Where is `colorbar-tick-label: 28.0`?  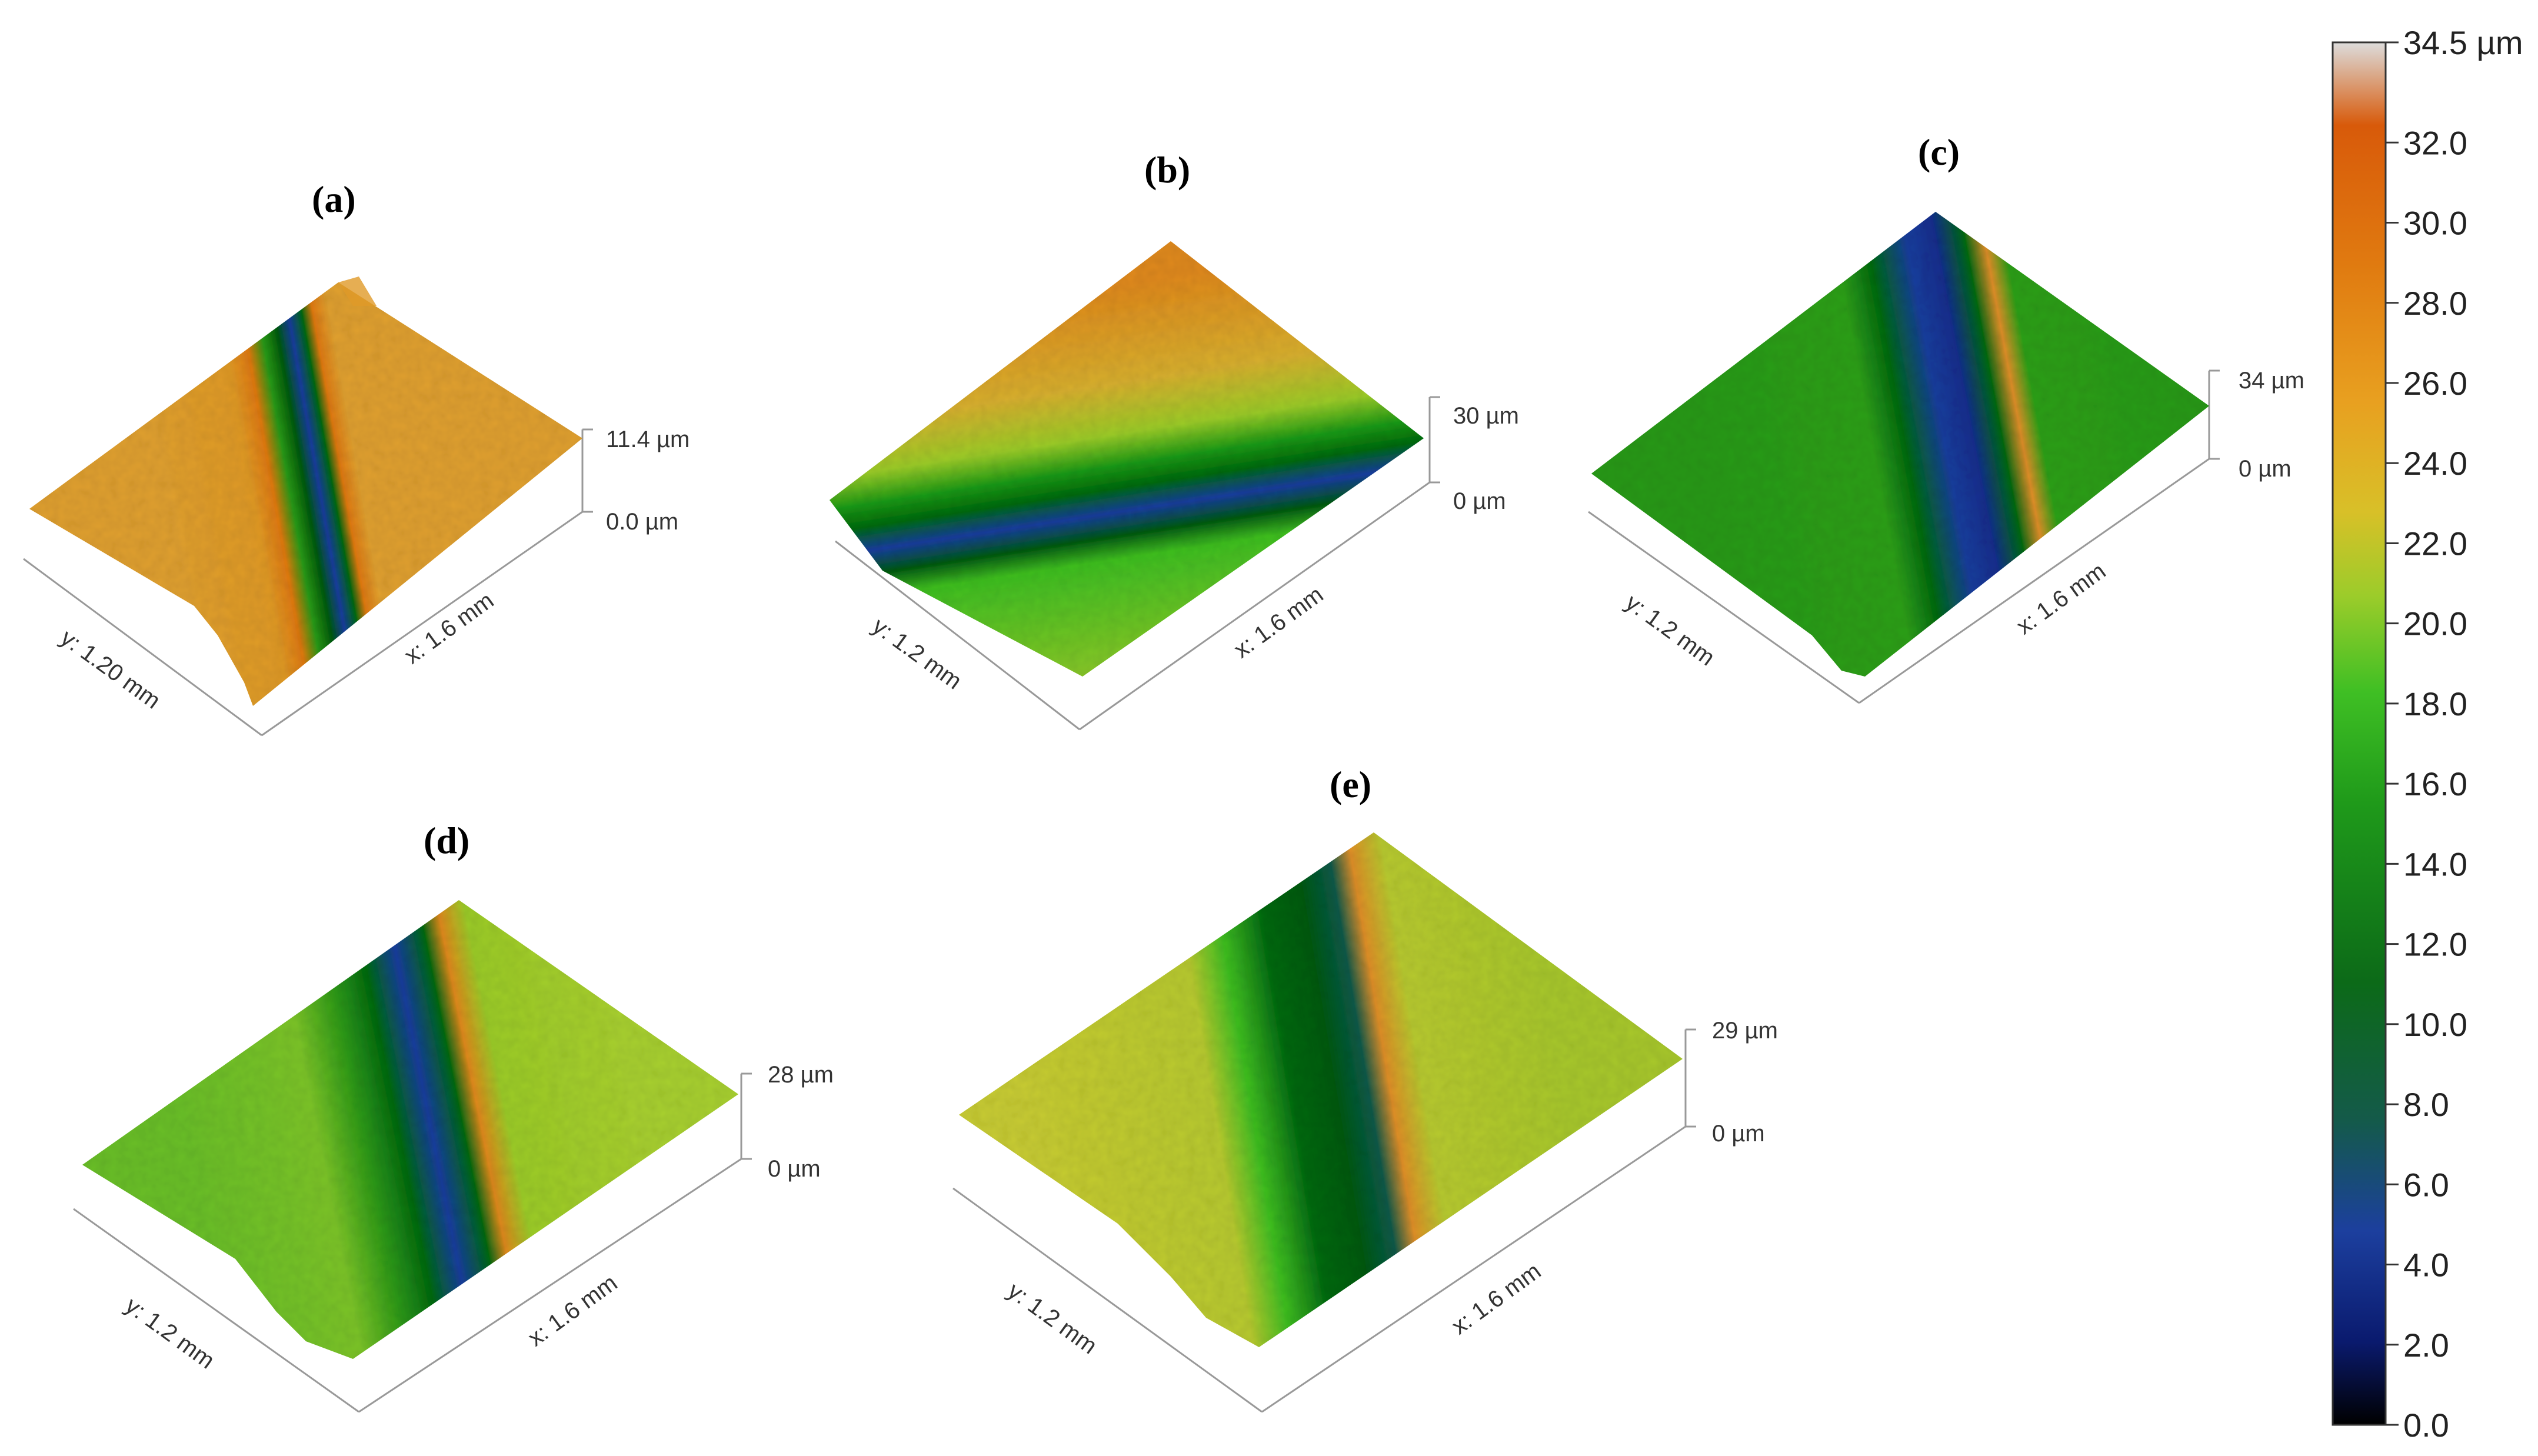
colorbar-tick-label: 28.0 is located at coordinates (2435, 303).